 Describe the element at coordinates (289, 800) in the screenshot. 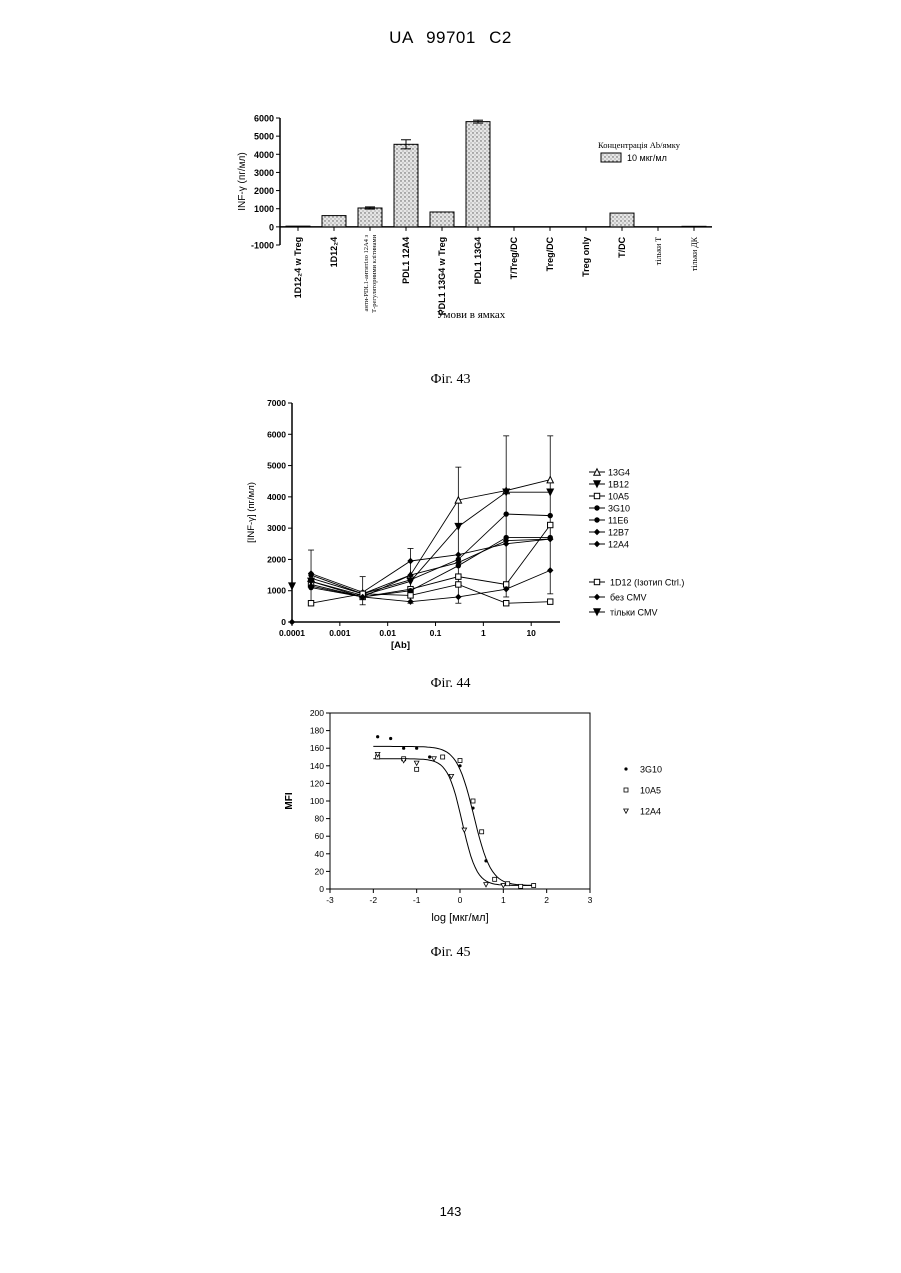

I see `y-axis-label: MFI` at that location.